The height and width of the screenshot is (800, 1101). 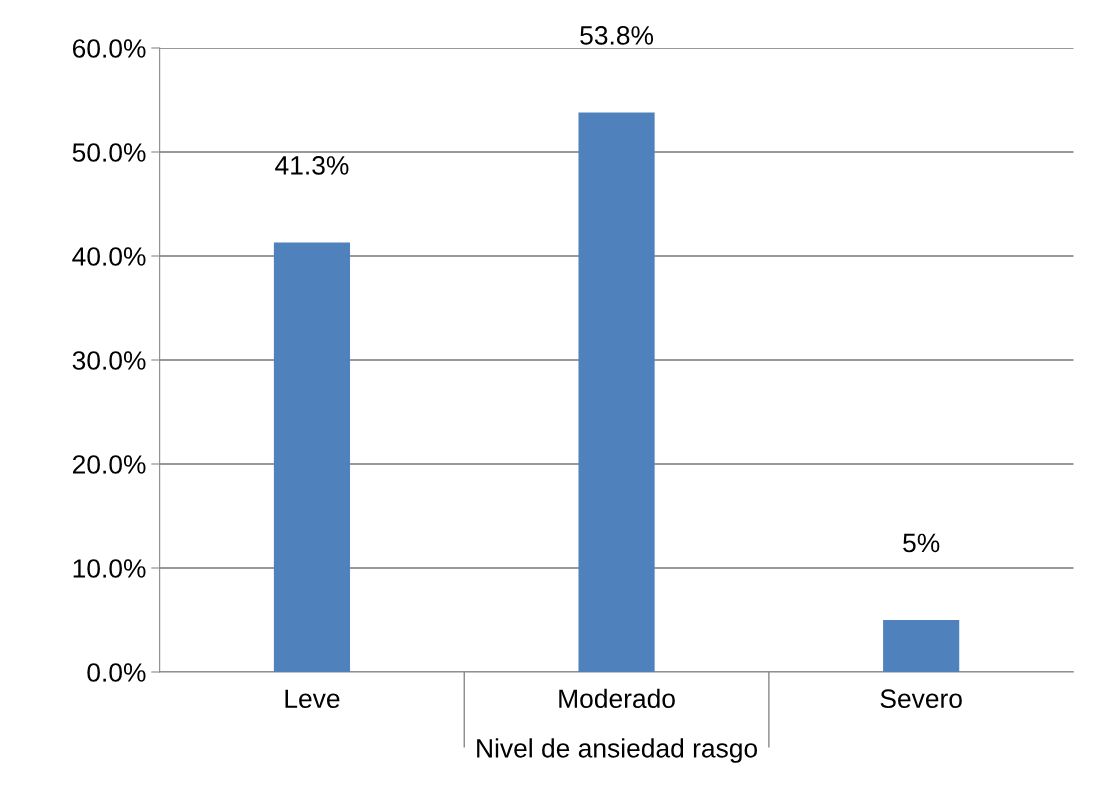 What do you see at coordinates (109, 152) in the screenshot?
I see `y-tick-label: 50.0%` at bounding box center [109, 152].